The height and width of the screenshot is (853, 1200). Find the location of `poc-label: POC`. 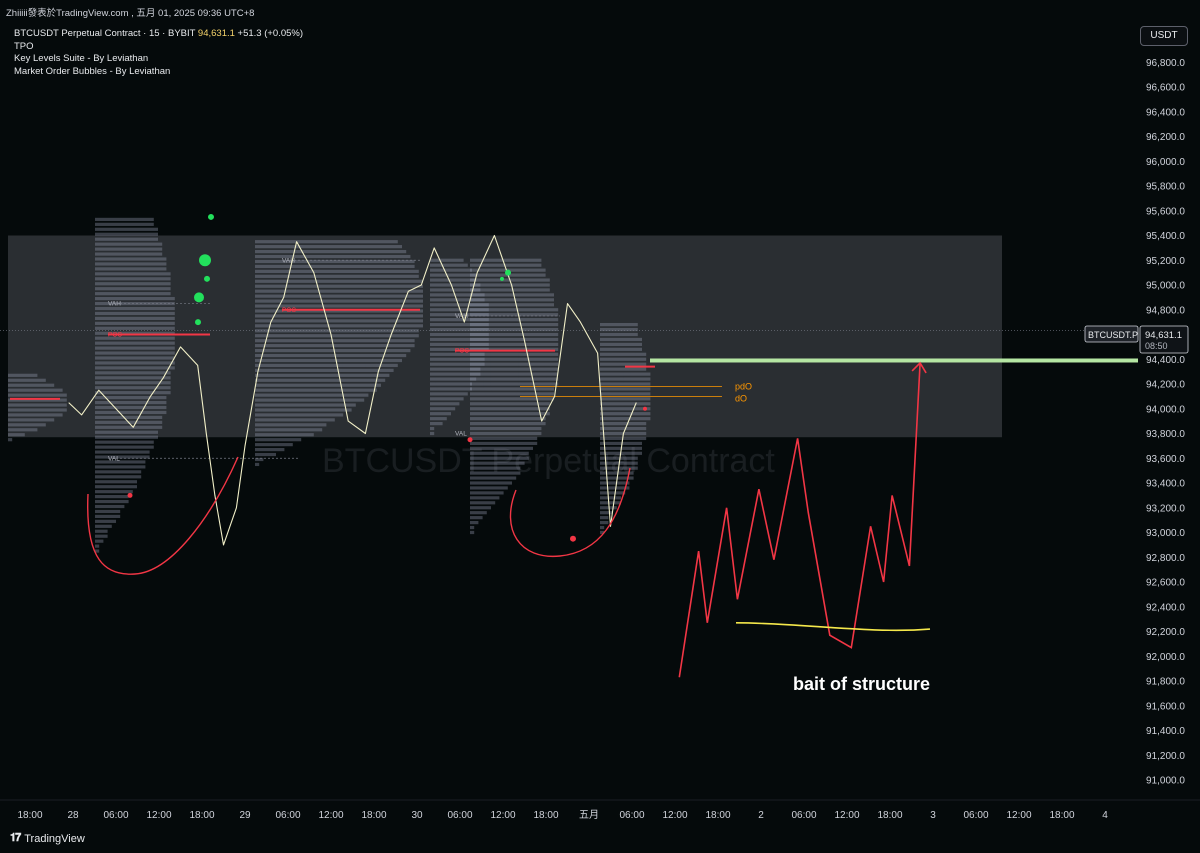

poc-label: POC is located at coordinates (462, 351).